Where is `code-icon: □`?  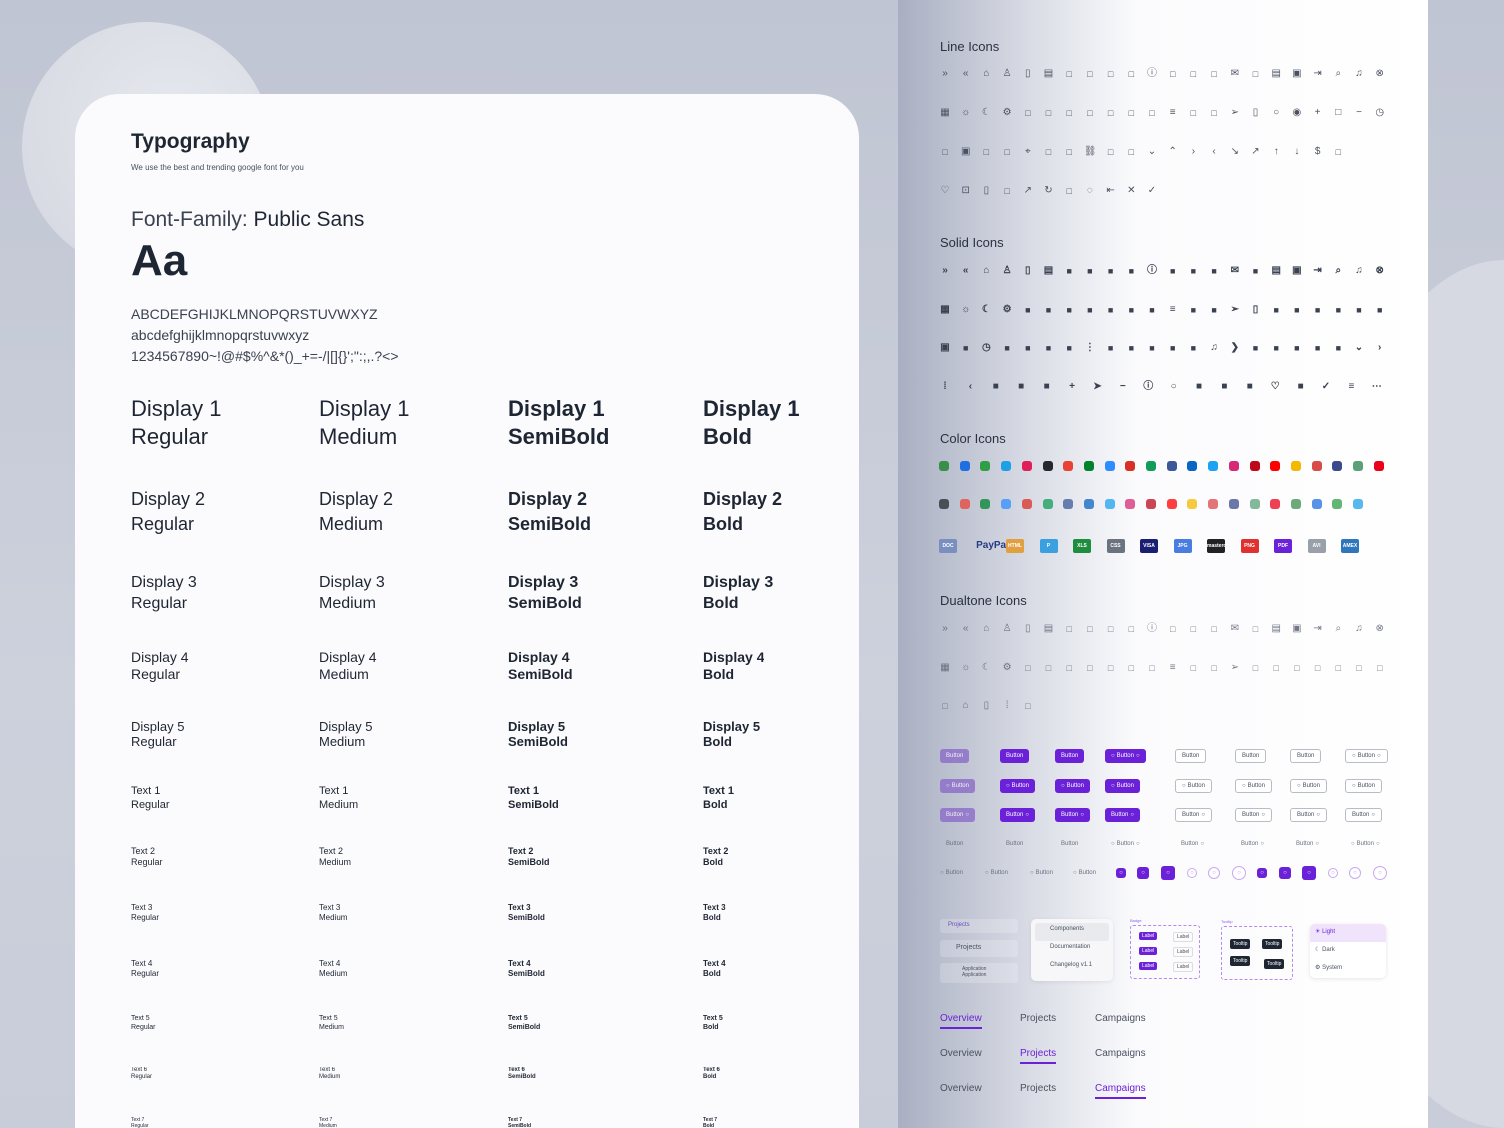 code-icon: □ is located at coordinates (1359, 668).